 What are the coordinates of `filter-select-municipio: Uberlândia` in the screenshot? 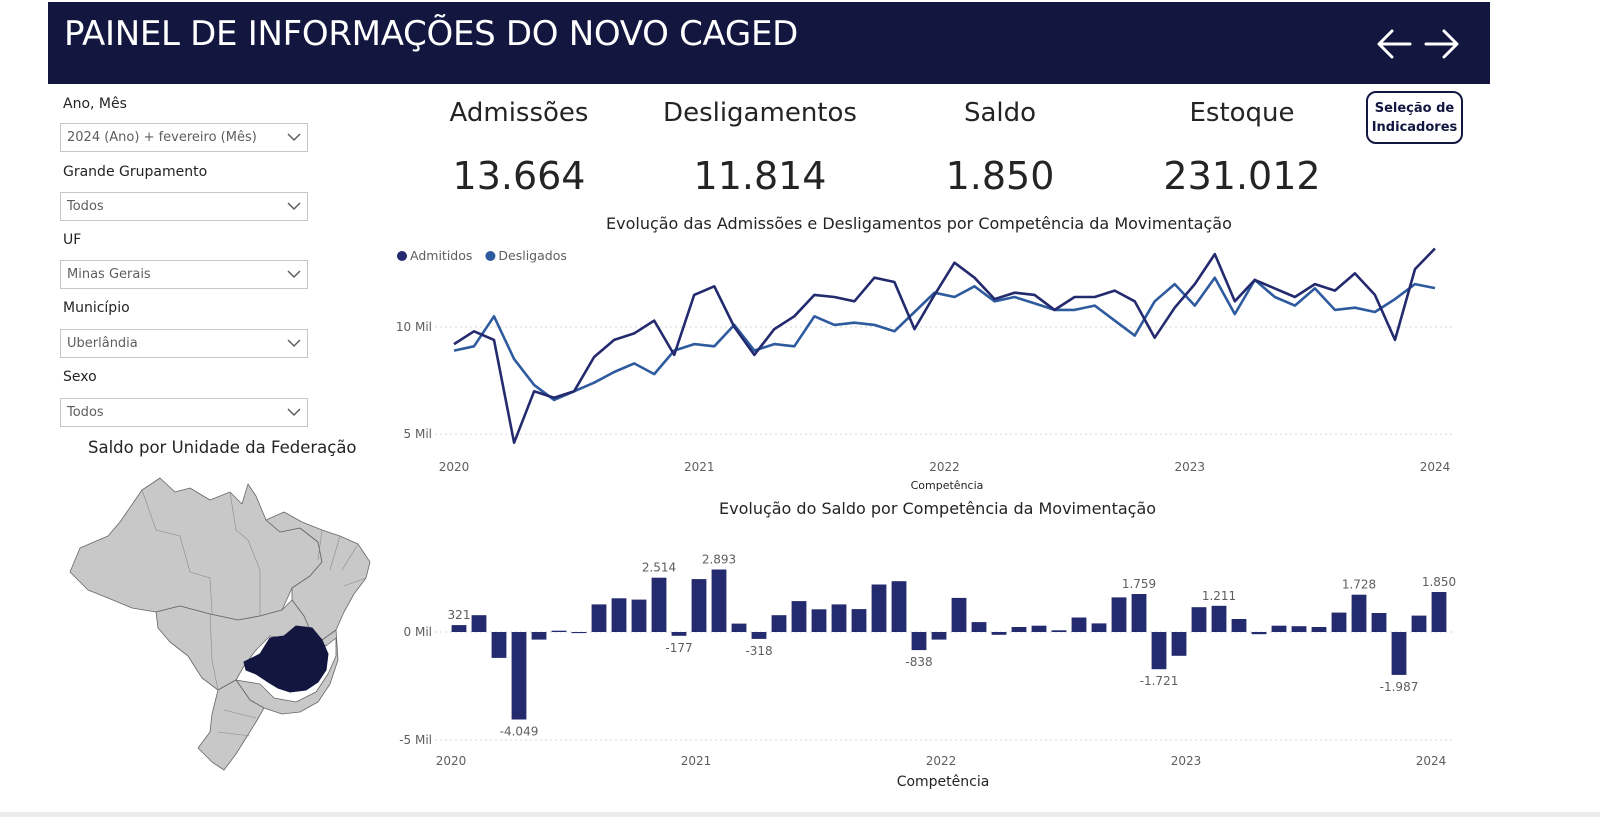 It's located at (184, 343).